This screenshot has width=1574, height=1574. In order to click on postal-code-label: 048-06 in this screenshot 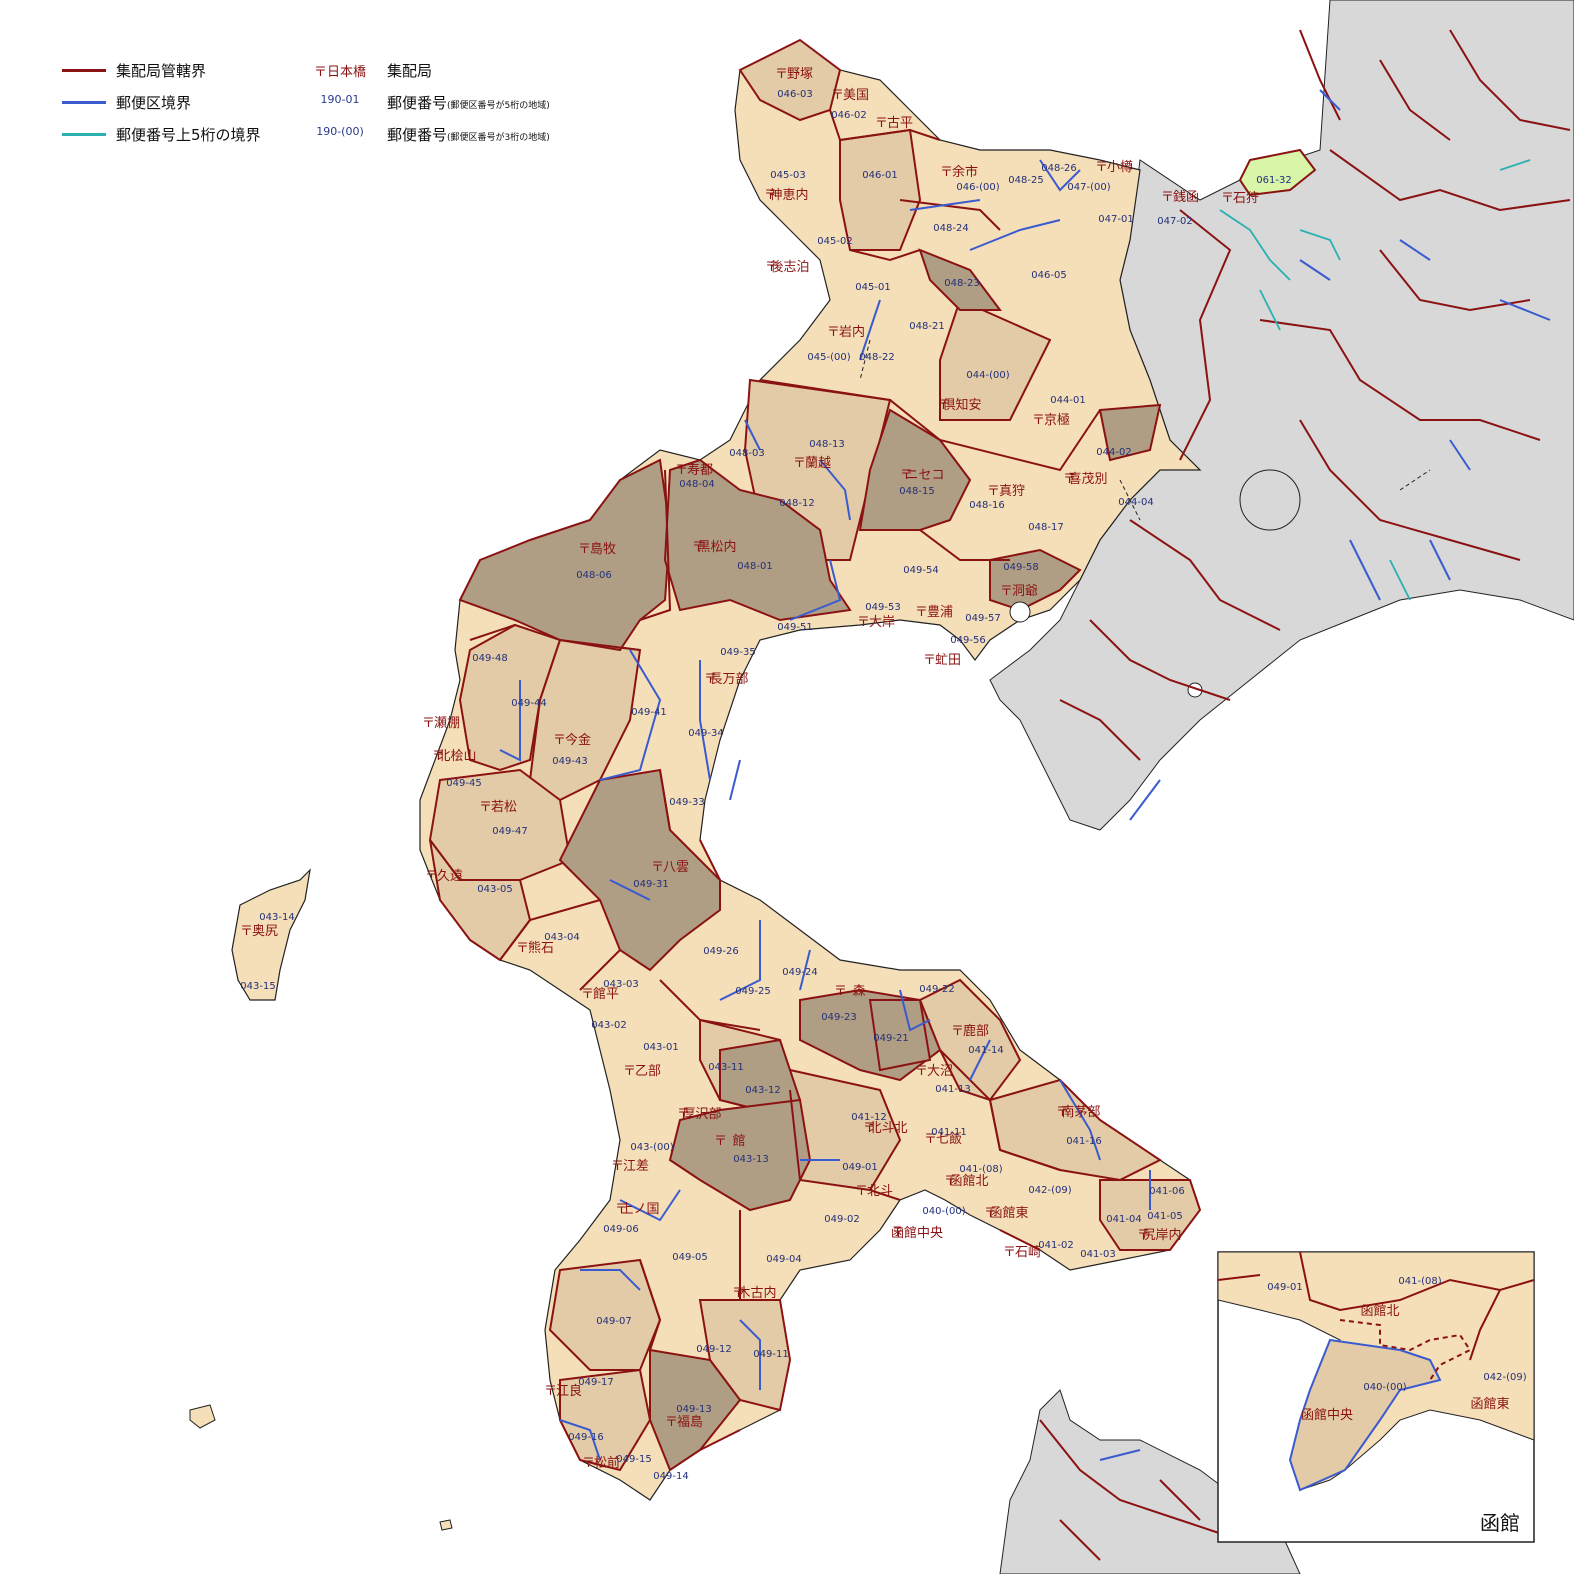, I will do `click(593, 575)`.